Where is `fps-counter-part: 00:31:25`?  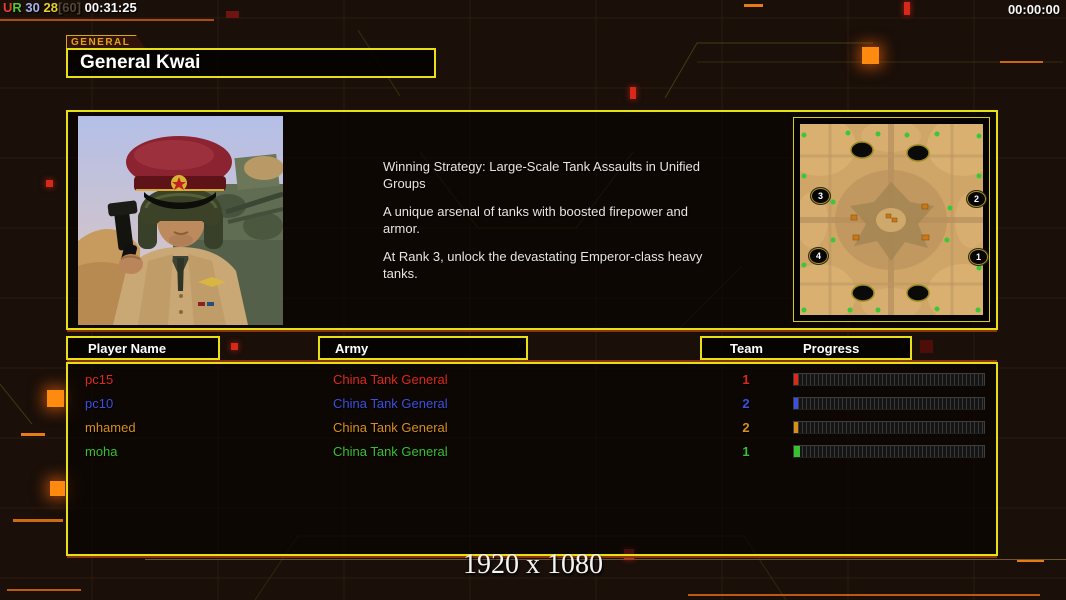
fps-counter-part: 00:31:25 is located at coordinates (109, 7).